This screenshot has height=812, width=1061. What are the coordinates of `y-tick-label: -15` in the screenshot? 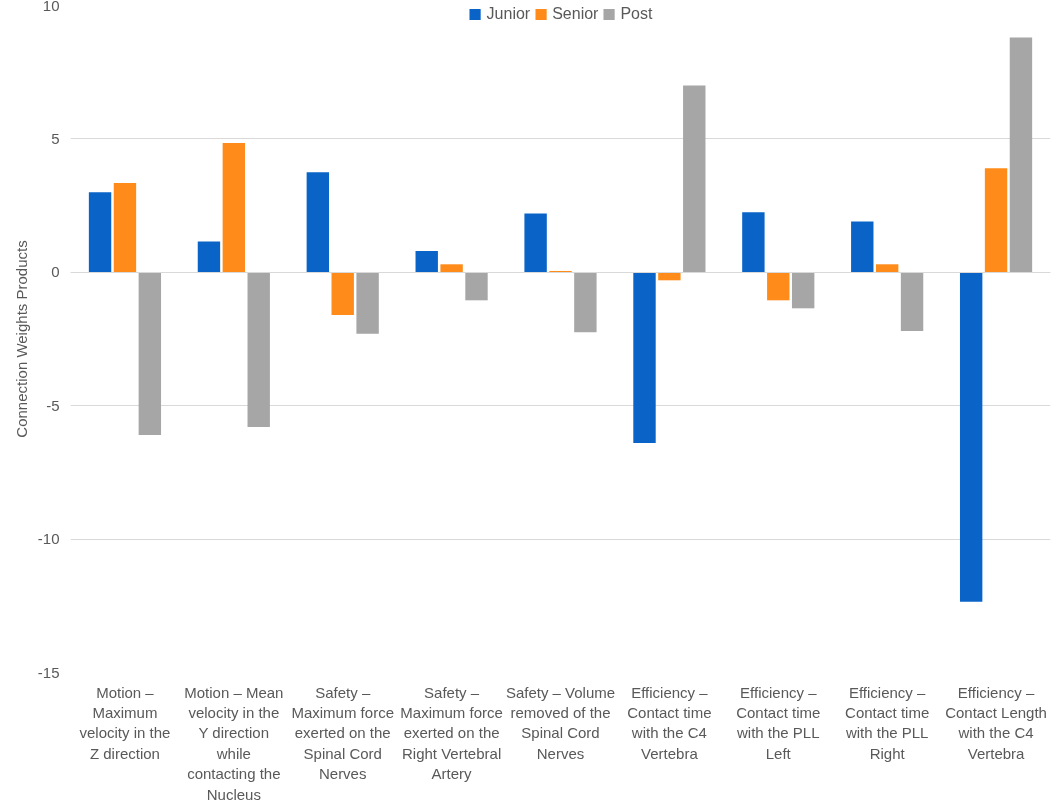 It's located at (48, 672).